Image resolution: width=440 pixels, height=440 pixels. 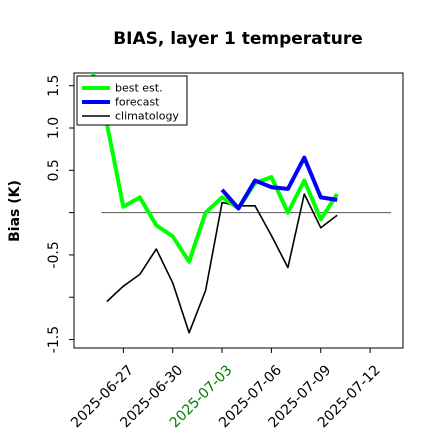 What do you see at coordinates (60, 214) in the screenshot?
I see `y-ticks: -1.5 -0.5 0.5 1.0 1.5` at bounding box center [60, 214].